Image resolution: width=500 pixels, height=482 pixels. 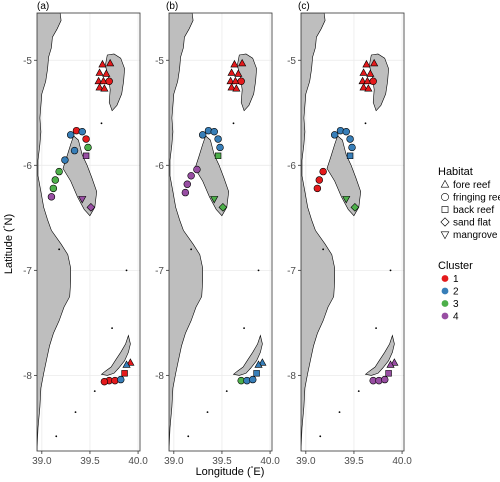 What do you see at coordinates (472, 223) in the screenshot?
I see `legend-habitat-label: sand flat` at bounding box center [472, 223].